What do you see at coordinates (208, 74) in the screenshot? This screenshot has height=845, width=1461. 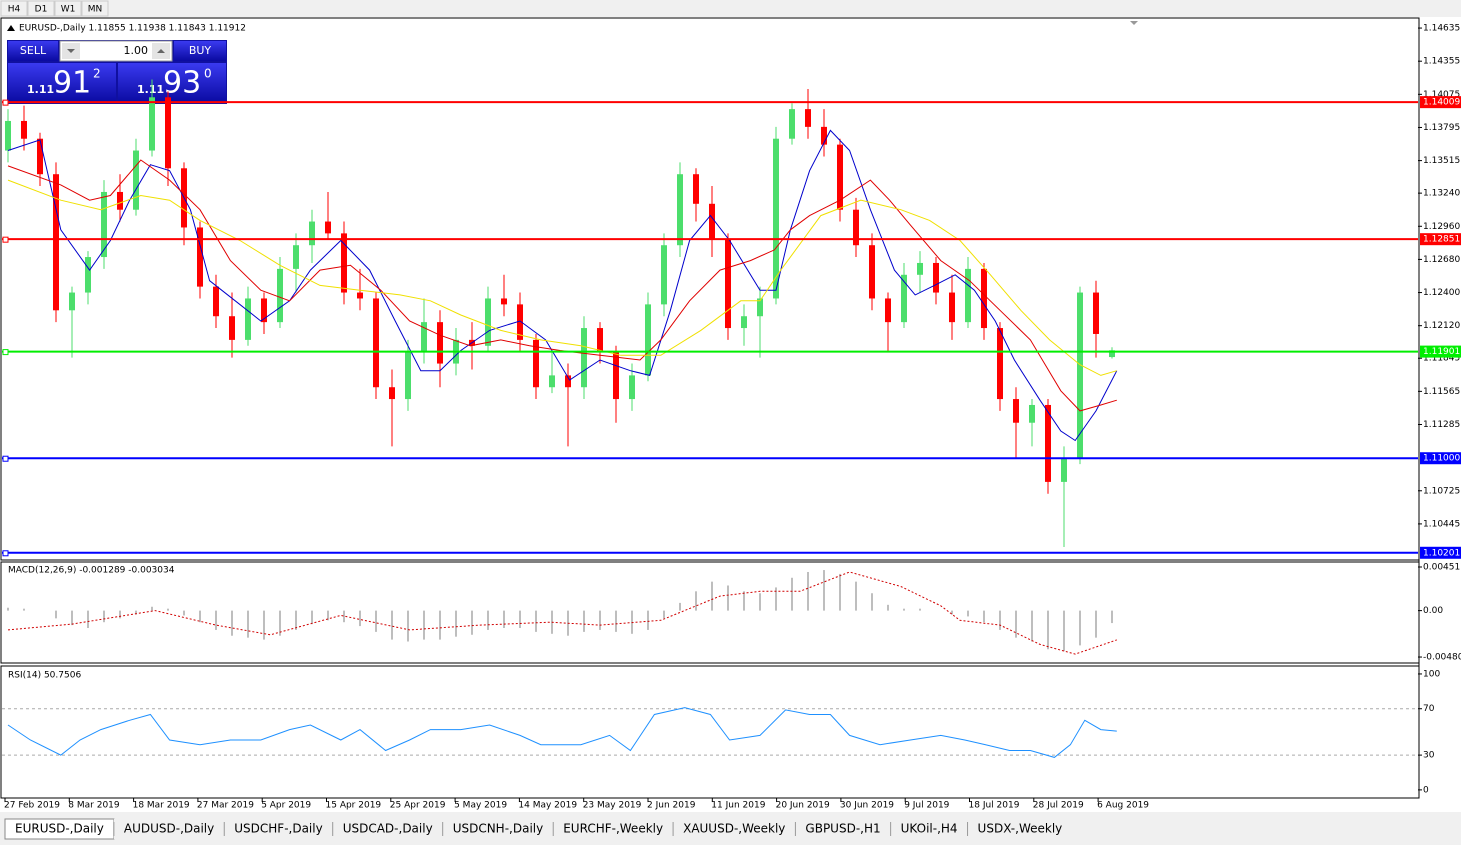 I see `ask-frac: 0` at bounding box center [208, 74].